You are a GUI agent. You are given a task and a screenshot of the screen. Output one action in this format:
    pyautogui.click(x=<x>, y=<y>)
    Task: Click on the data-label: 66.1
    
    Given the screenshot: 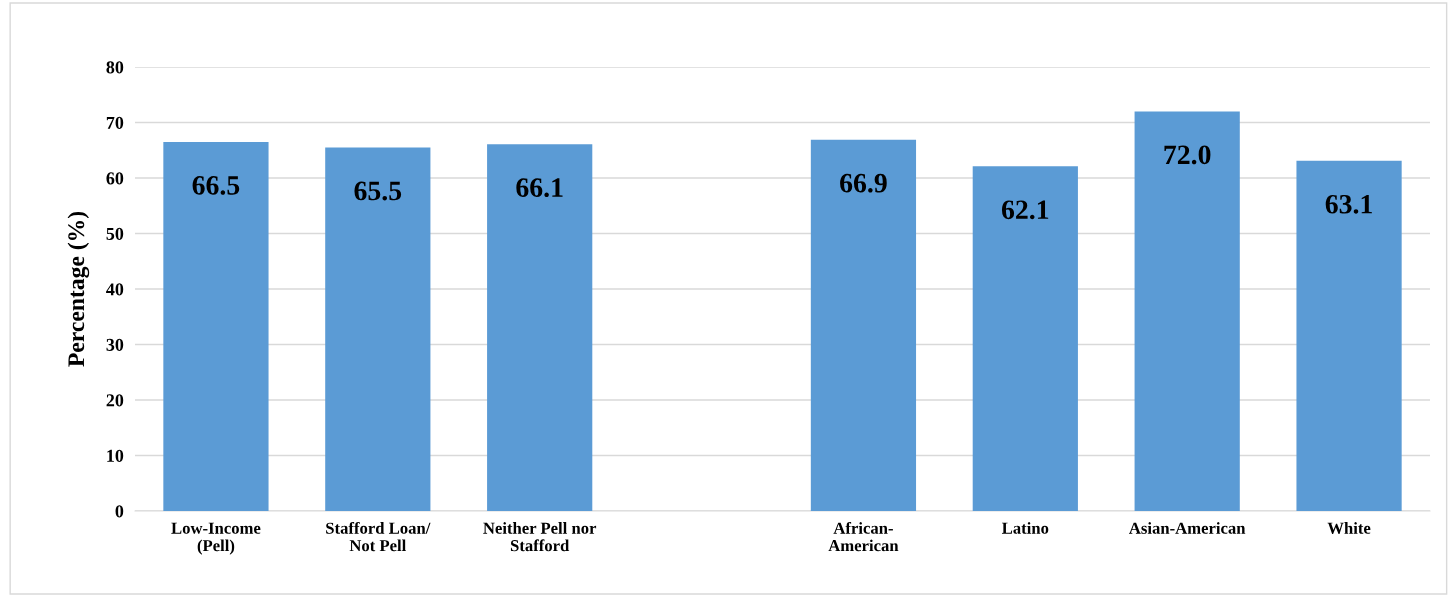 What is the action you would take?
    pyautogui.click(x=539, y=188)
    